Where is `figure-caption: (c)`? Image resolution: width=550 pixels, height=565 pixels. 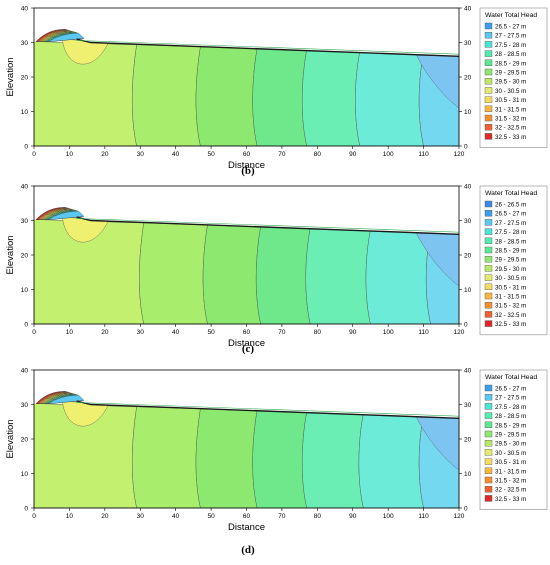
figure-caption: (c) is located at coordinates (248, 349).